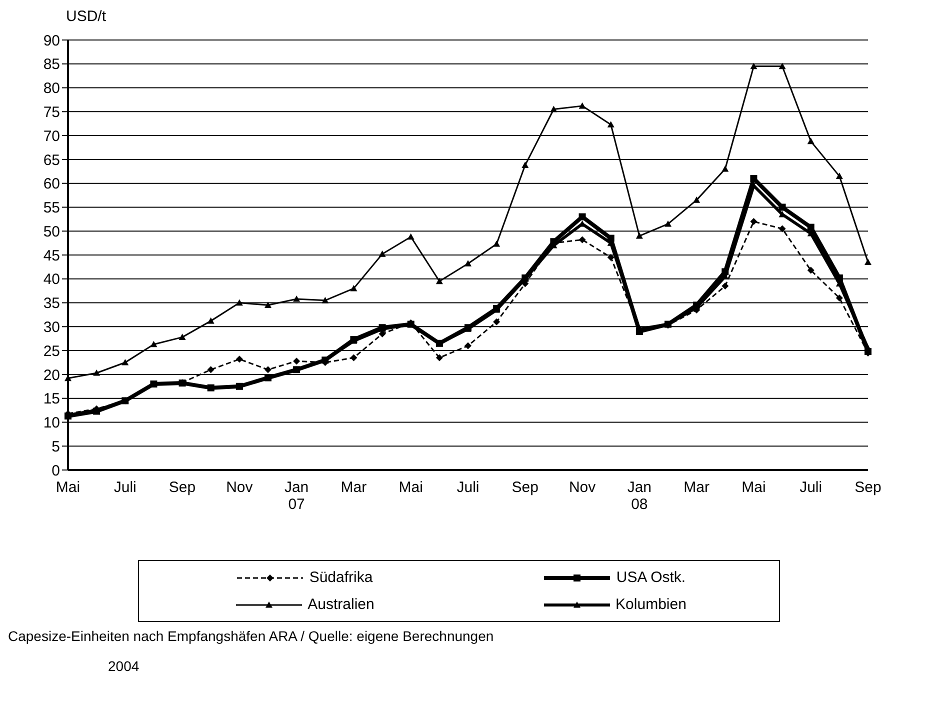  What do you see at coordinates (341, 604) in the screenshot?
I see `legend-label: Australien` at bounding box center [341, 604].